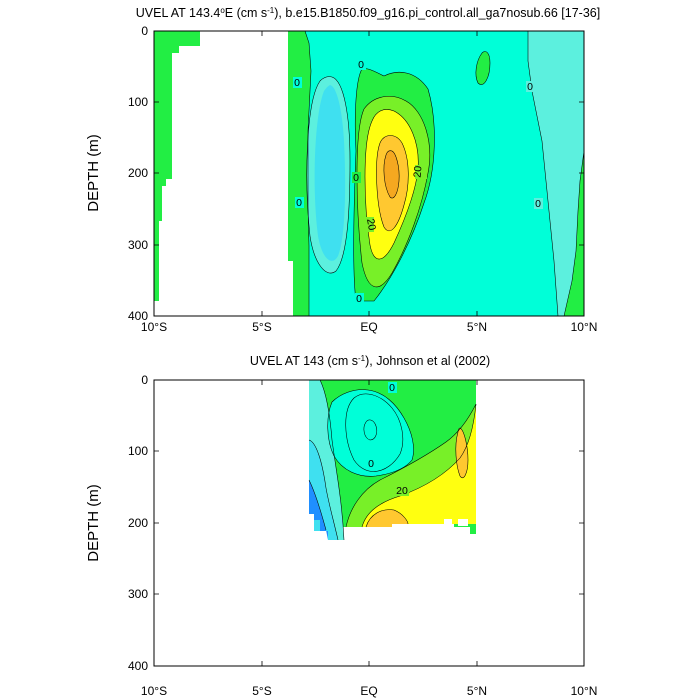 Image resolution: width=700 pixels, height=700 pixels. What do you see at coordinates (93, 173) in the screenshot?
I see `panel-1-y-axis-label: DEPTH (m)` at bounding box center [93, 173].